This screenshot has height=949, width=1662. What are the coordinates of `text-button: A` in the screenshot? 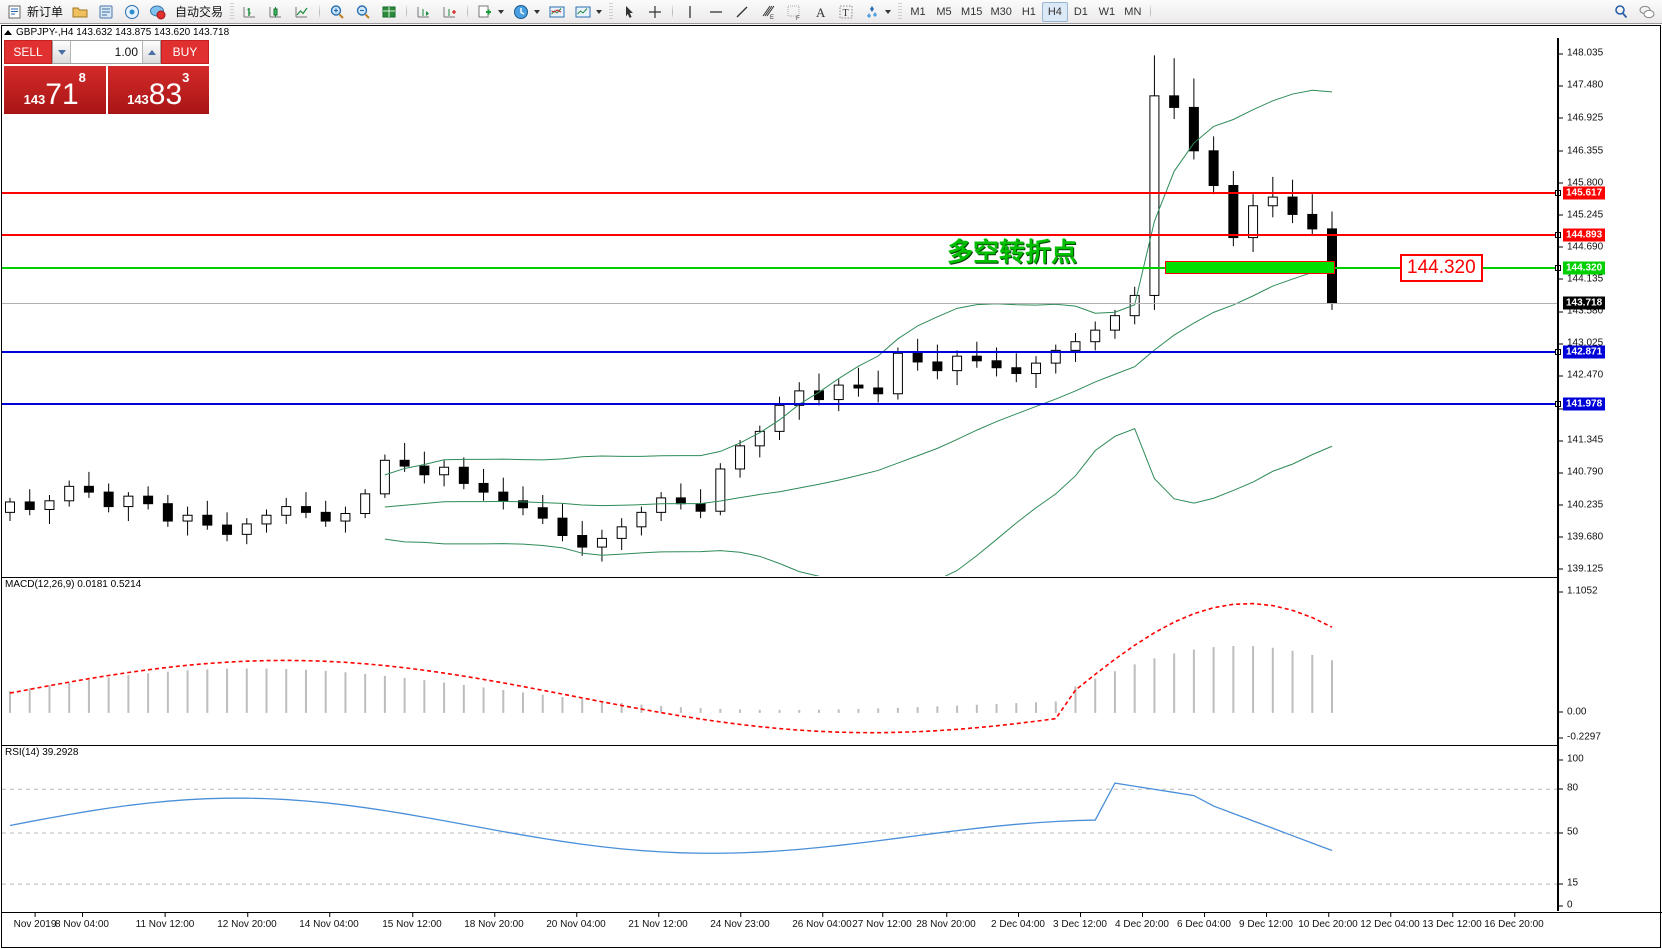 It's located at (820, 12).